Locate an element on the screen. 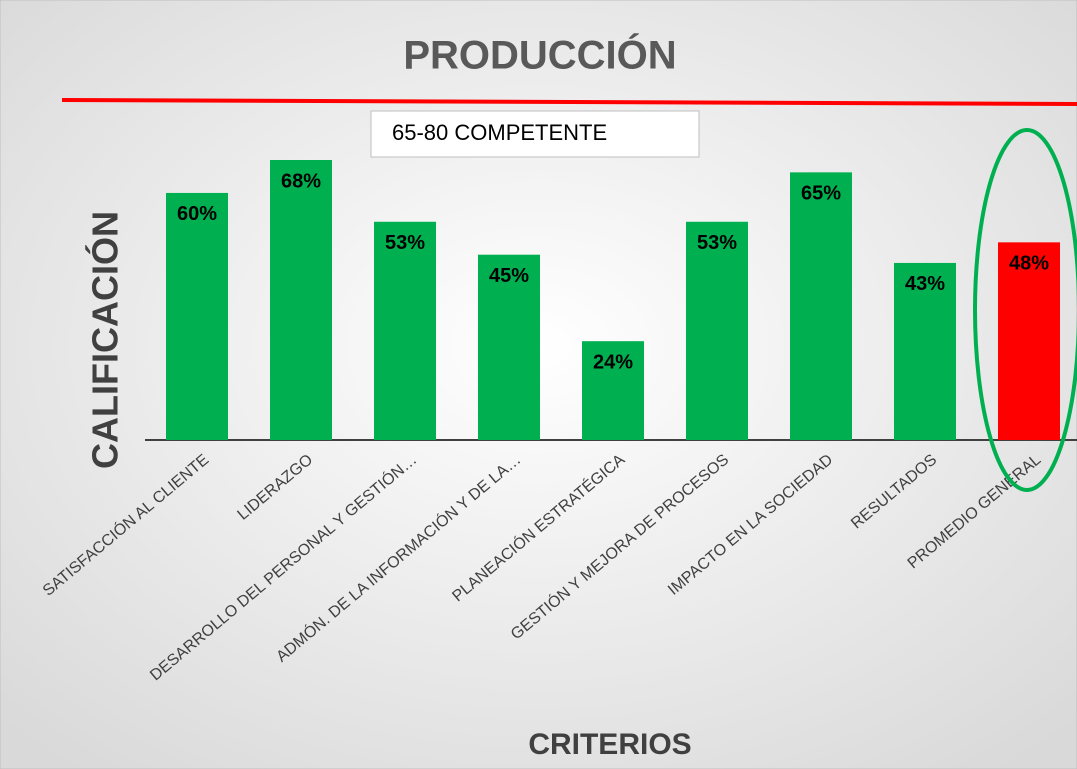 Image resolution: width=1077 pixels, height=769 pixels. value-label: 43% is located at coordinates (925, 284).